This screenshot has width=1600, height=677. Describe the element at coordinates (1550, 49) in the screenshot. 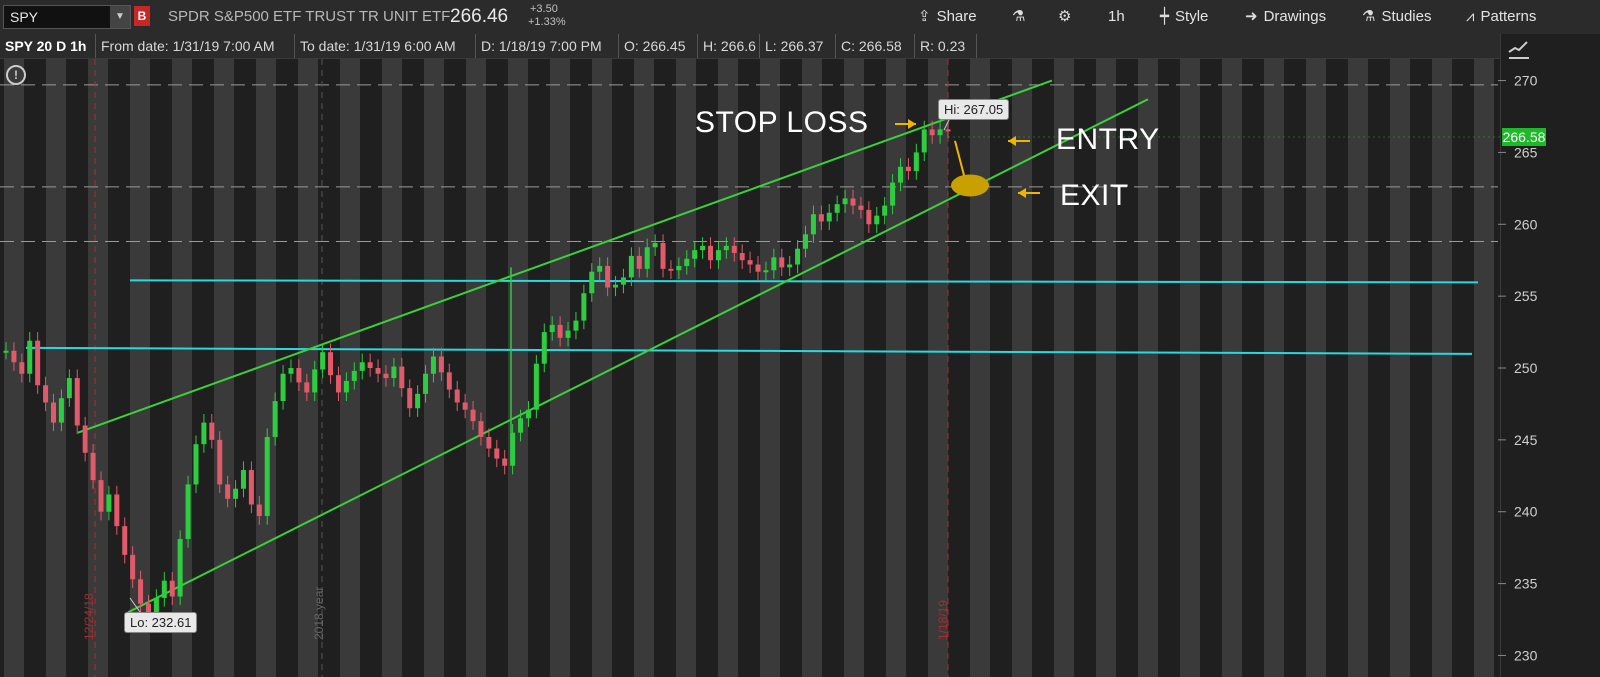

I see `axis-settings-icon` at that location.